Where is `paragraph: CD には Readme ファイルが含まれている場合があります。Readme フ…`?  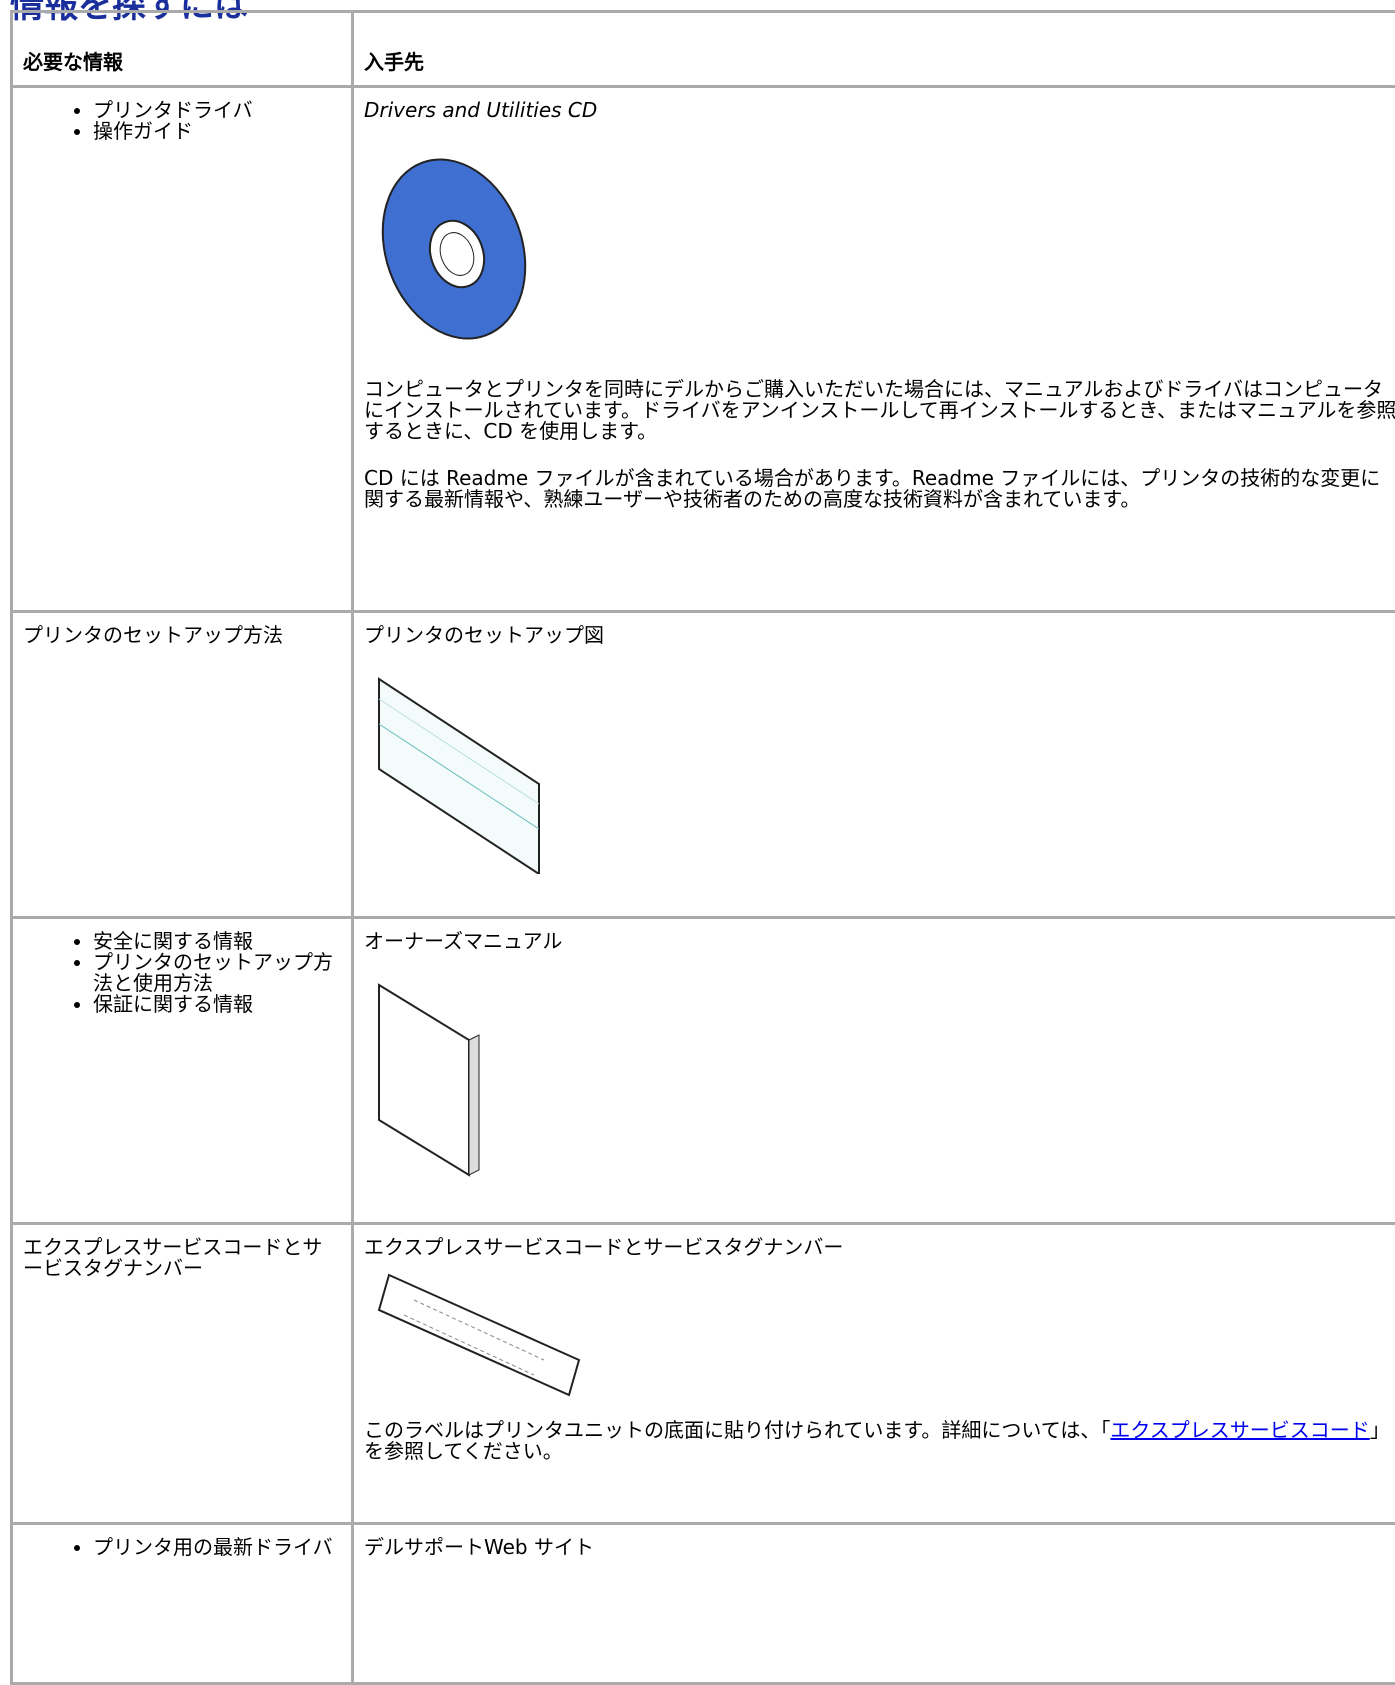
paragraph: CD には Readme ファイルが含まれている場合があります。Readme フ… is located at coordinates (879, 489).